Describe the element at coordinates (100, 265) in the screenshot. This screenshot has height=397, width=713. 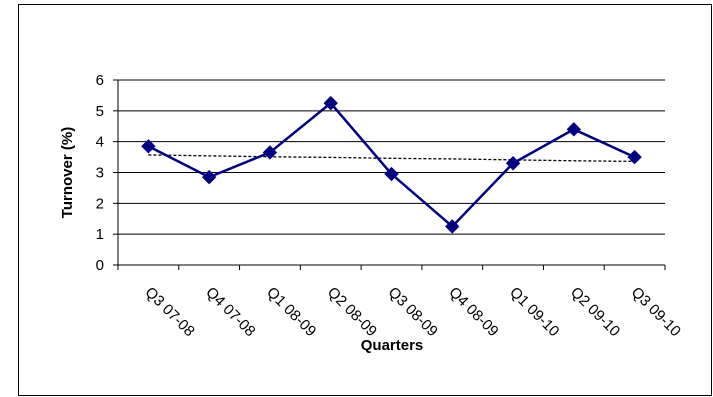
I see `y-tick-label: 0` at that location.